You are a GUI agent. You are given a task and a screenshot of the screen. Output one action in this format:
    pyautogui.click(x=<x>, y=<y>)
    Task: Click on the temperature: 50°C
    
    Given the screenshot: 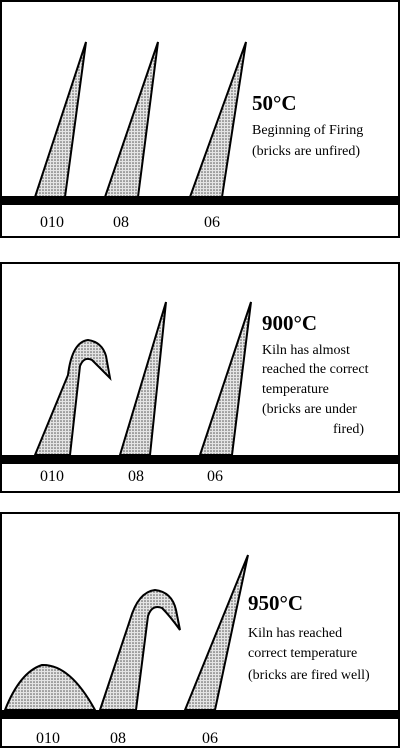 What is the action you would take?
    pyautogui.click(x=274, y=103)
    